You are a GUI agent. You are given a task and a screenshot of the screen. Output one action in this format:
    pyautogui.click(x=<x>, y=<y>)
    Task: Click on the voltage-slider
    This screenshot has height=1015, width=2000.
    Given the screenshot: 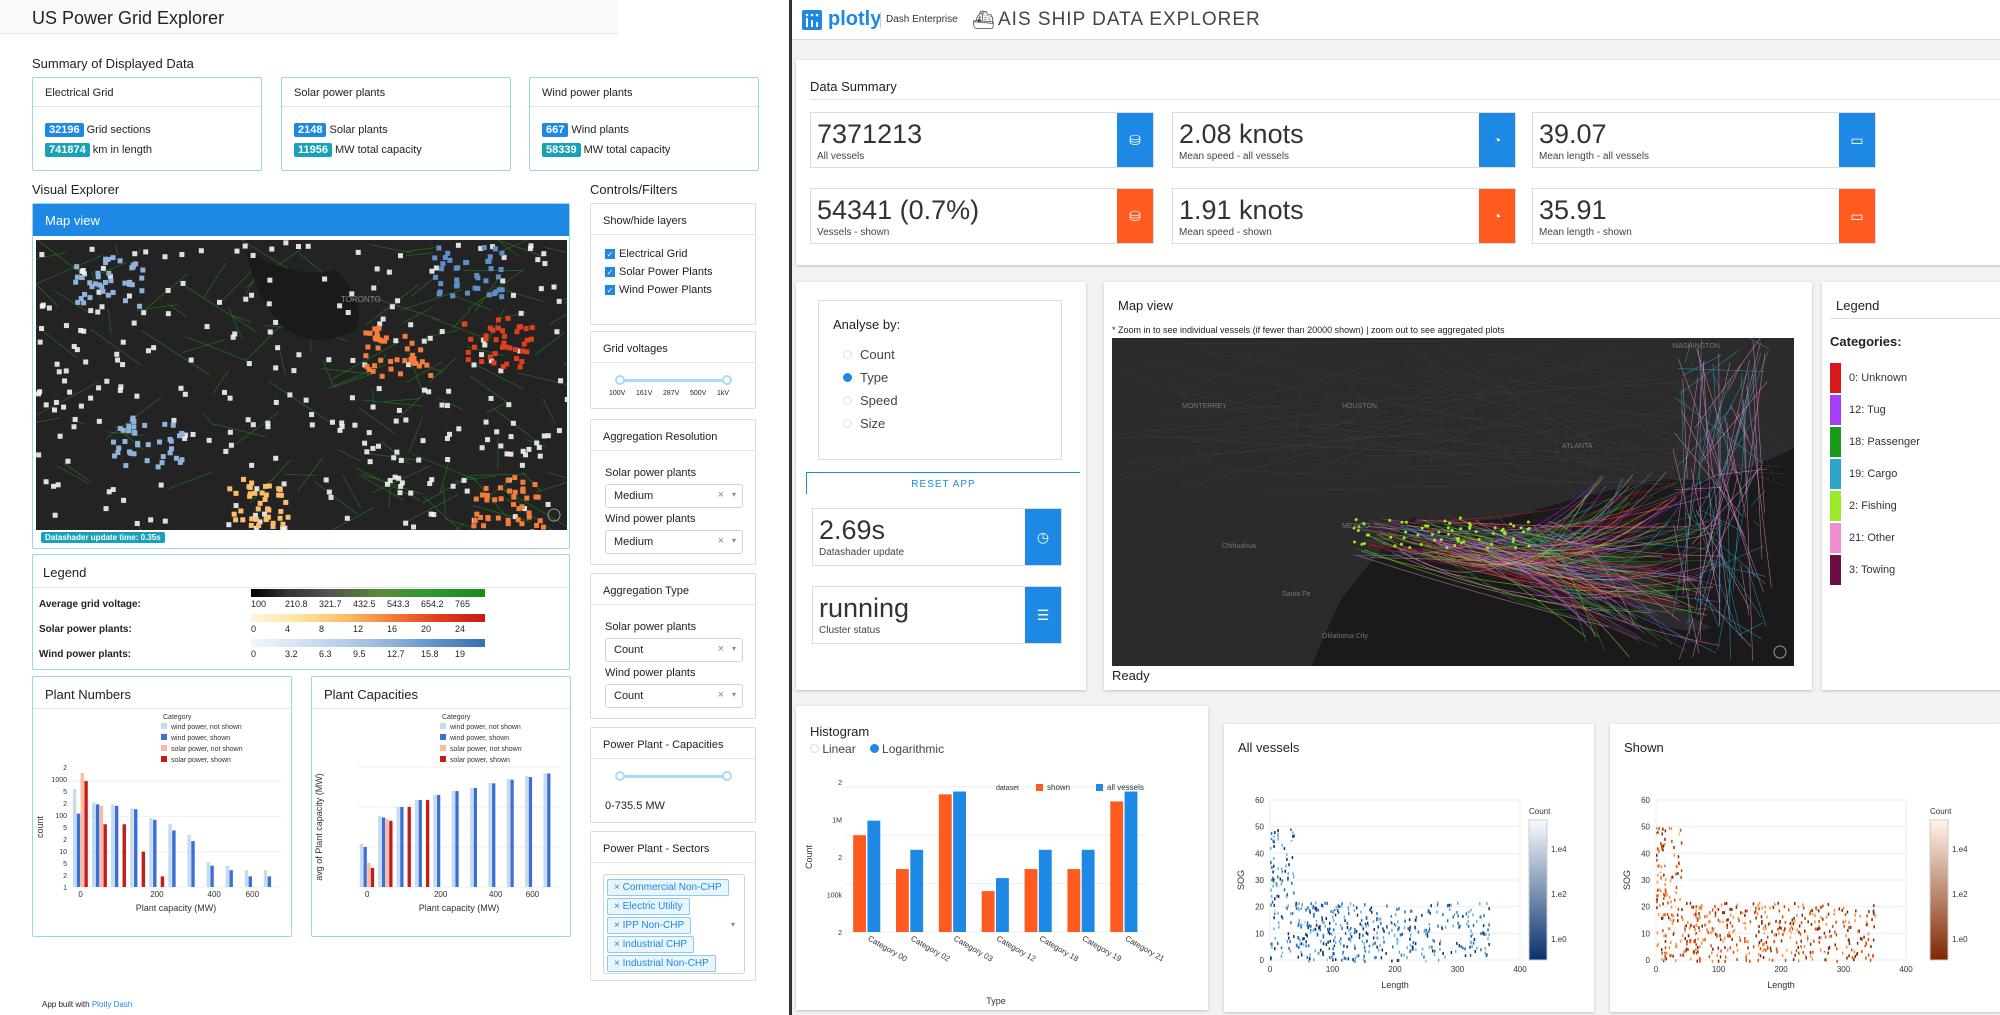 What is the action you would take?
    pyautogui.click(x=673, y=380)
    